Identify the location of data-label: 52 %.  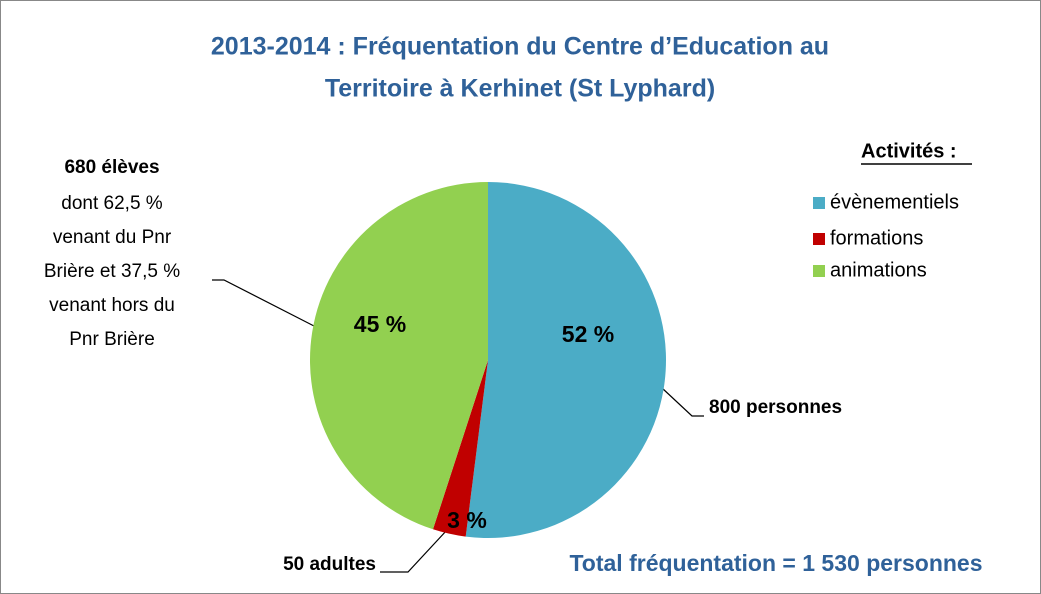
(588, 334).